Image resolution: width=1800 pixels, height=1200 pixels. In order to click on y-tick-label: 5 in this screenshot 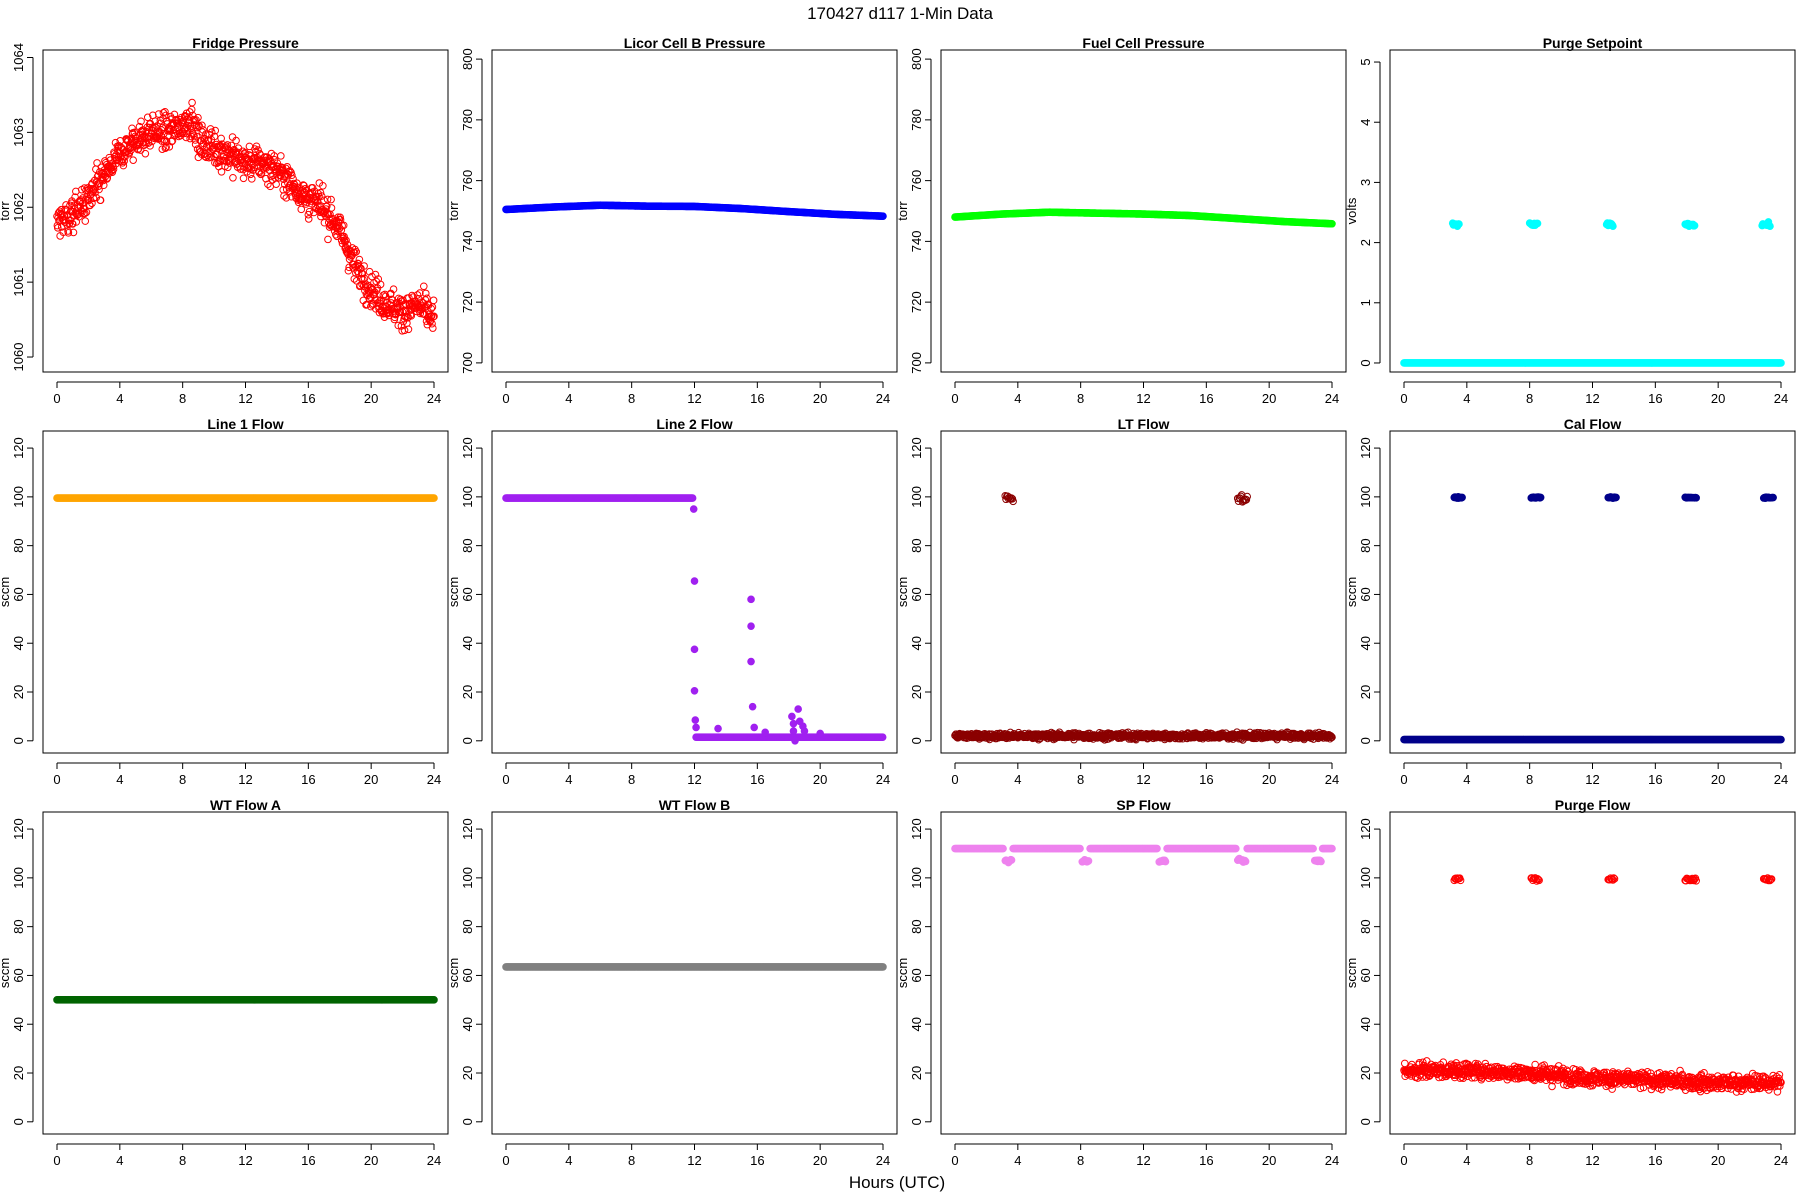, I will do `click(1365, 61)`.